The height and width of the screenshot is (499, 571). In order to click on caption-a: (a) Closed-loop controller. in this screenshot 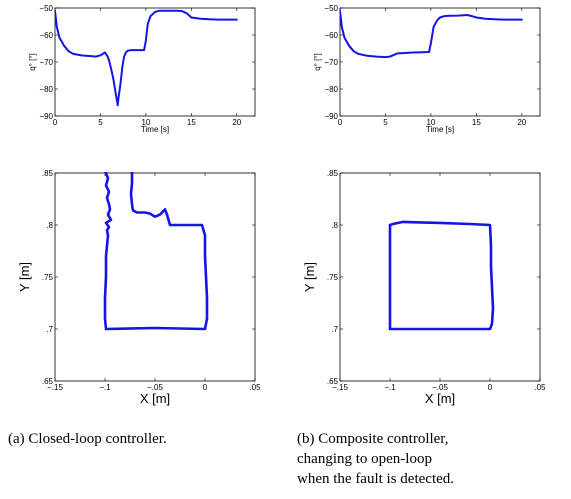, I will do `click(87, 439)`.